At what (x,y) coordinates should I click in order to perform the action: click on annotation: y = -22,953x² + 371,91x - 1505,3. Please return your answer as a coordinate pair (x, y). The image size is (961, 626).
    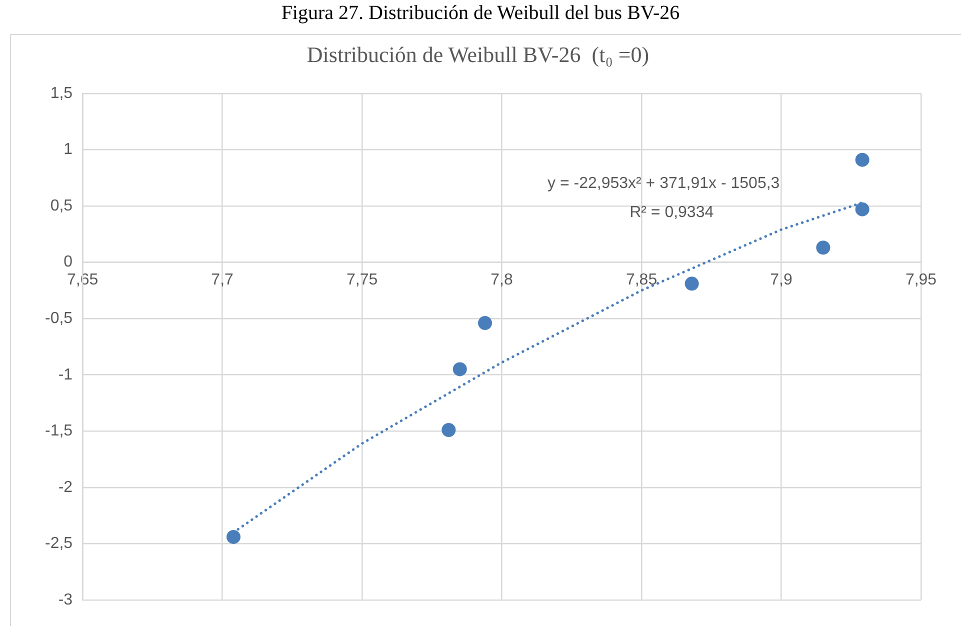
    Looking at the image, I should click on (664, 183).